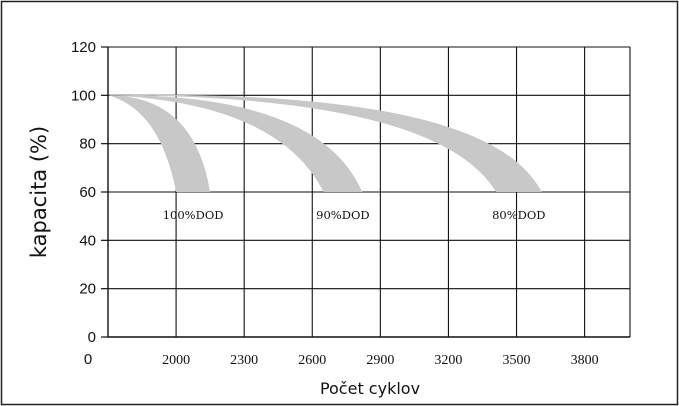  Describe the element at coordinates (87, 240) in the screenshot. I see `ytick-label-40: 40` at that location.